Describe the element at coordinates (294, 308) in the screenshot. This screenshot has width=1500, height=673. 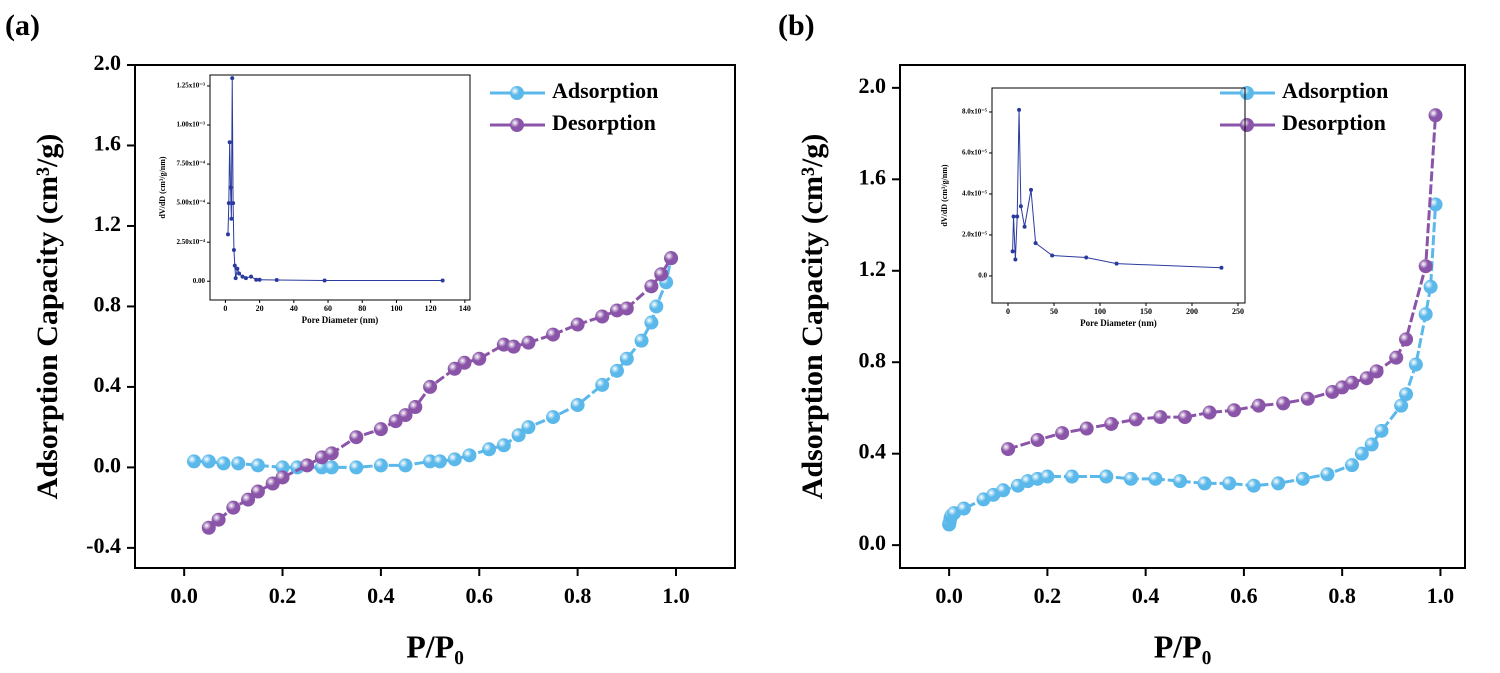
I see `x-tick-label: 40` at that location.